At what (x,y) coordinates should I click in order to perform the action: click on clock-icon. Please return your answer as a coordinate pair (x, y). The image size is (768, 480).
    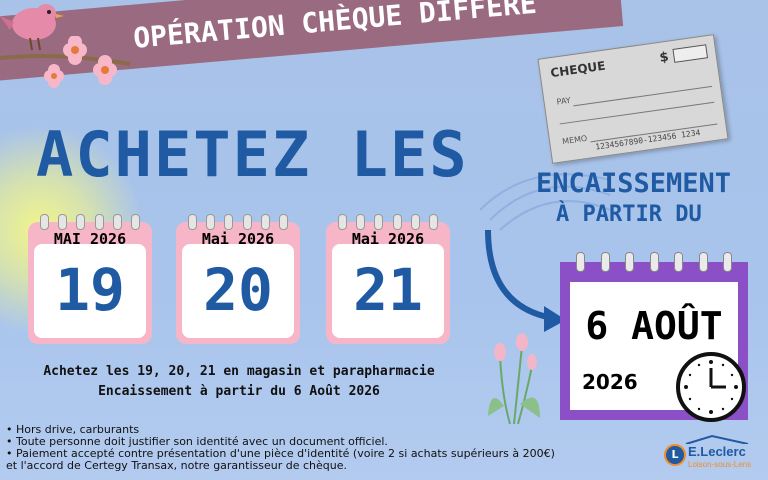
    Looking at the image, I should click on (711, 387).